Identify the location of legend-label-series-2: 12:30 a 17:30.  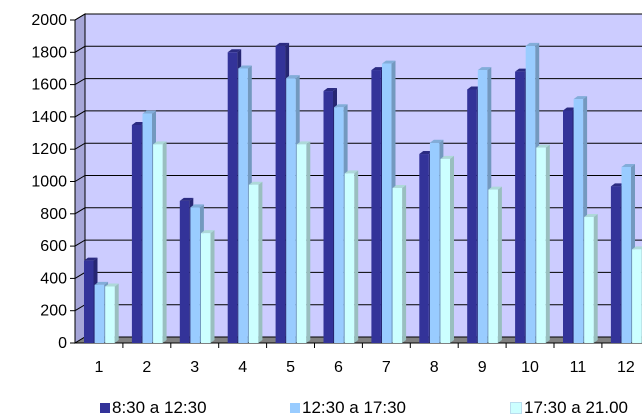
(354, 407).